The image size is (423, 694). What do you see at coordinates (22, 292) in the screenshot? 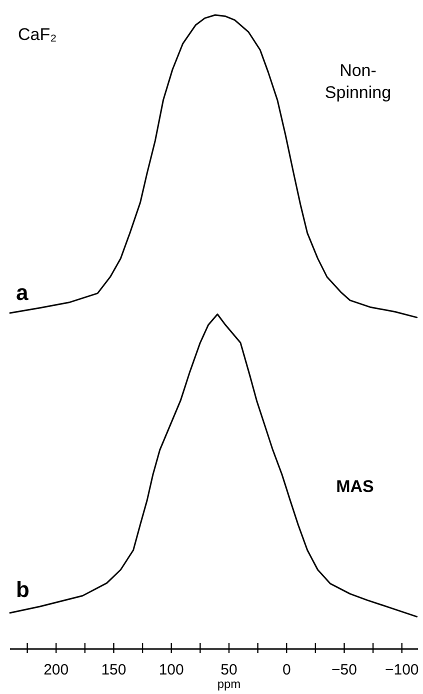
I see `annotation: a` at bounding box center [22, 292].